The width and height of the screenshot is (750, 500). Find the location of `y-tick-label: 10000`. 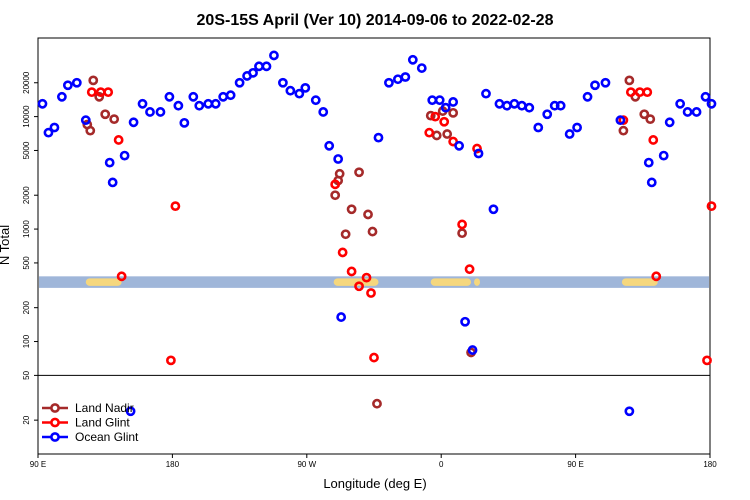

y-tick-label: 10000 is located at coordinates (26, 116).